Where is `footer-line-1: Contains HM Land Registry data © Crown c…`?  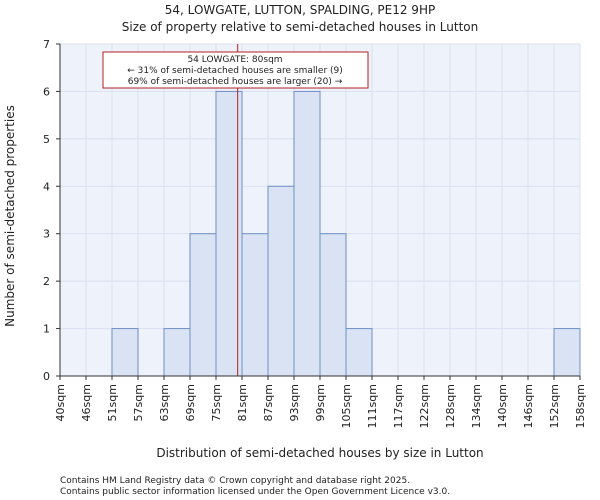
footer-line-1: Contains HM Land Registry data © Crown c… is located at coordinates (235, 481).